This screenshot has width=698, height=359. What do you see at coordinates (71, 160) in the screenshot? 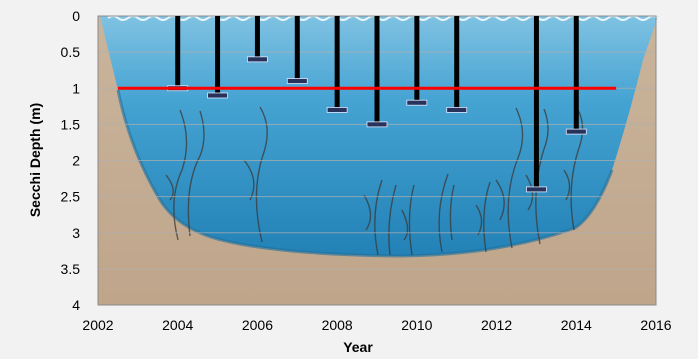
I see `y-tick-labels: 0 0.5 1 1.5 2 2.5 3 3.5 4` at bounding box center [71, 160].